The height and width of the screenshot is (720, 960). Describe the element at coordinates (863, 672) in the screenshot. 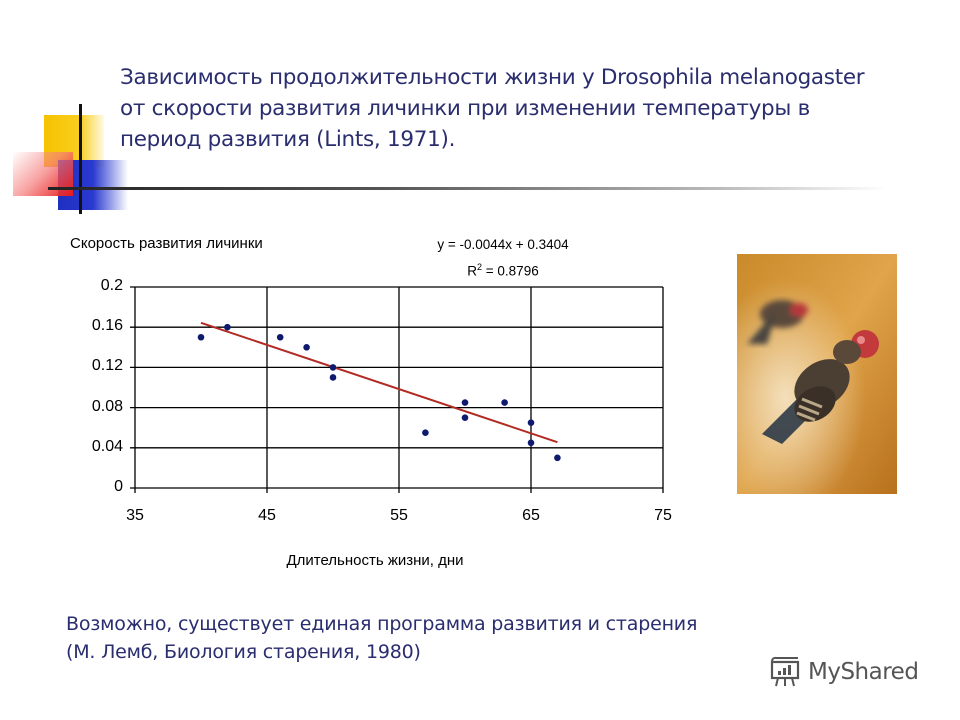

I see `watermark-text: MyShared` at that location.